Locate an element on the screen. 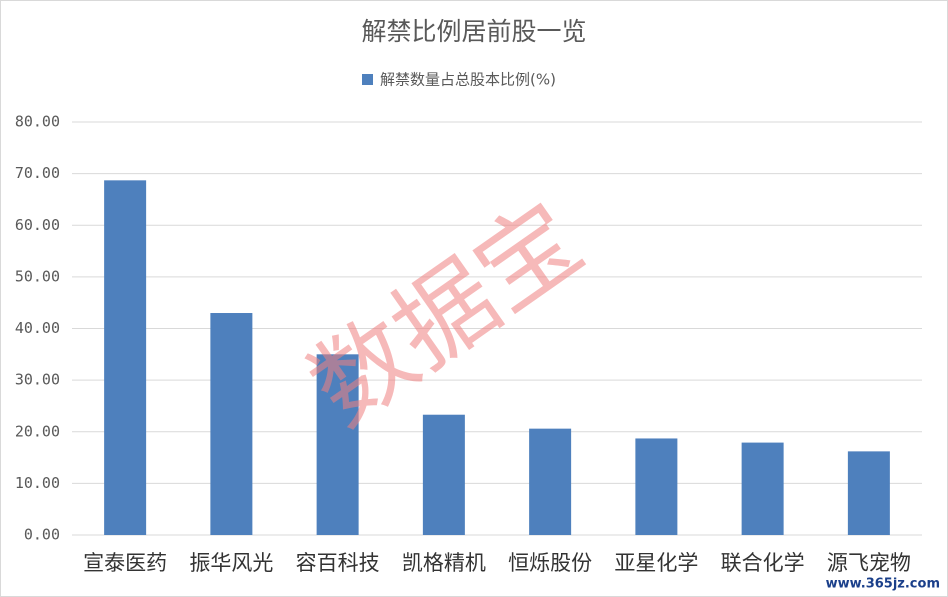 The height and width of the screenshot is (597, 948). x-tick-label: 联合化学 is located at coordinates (763, 563).